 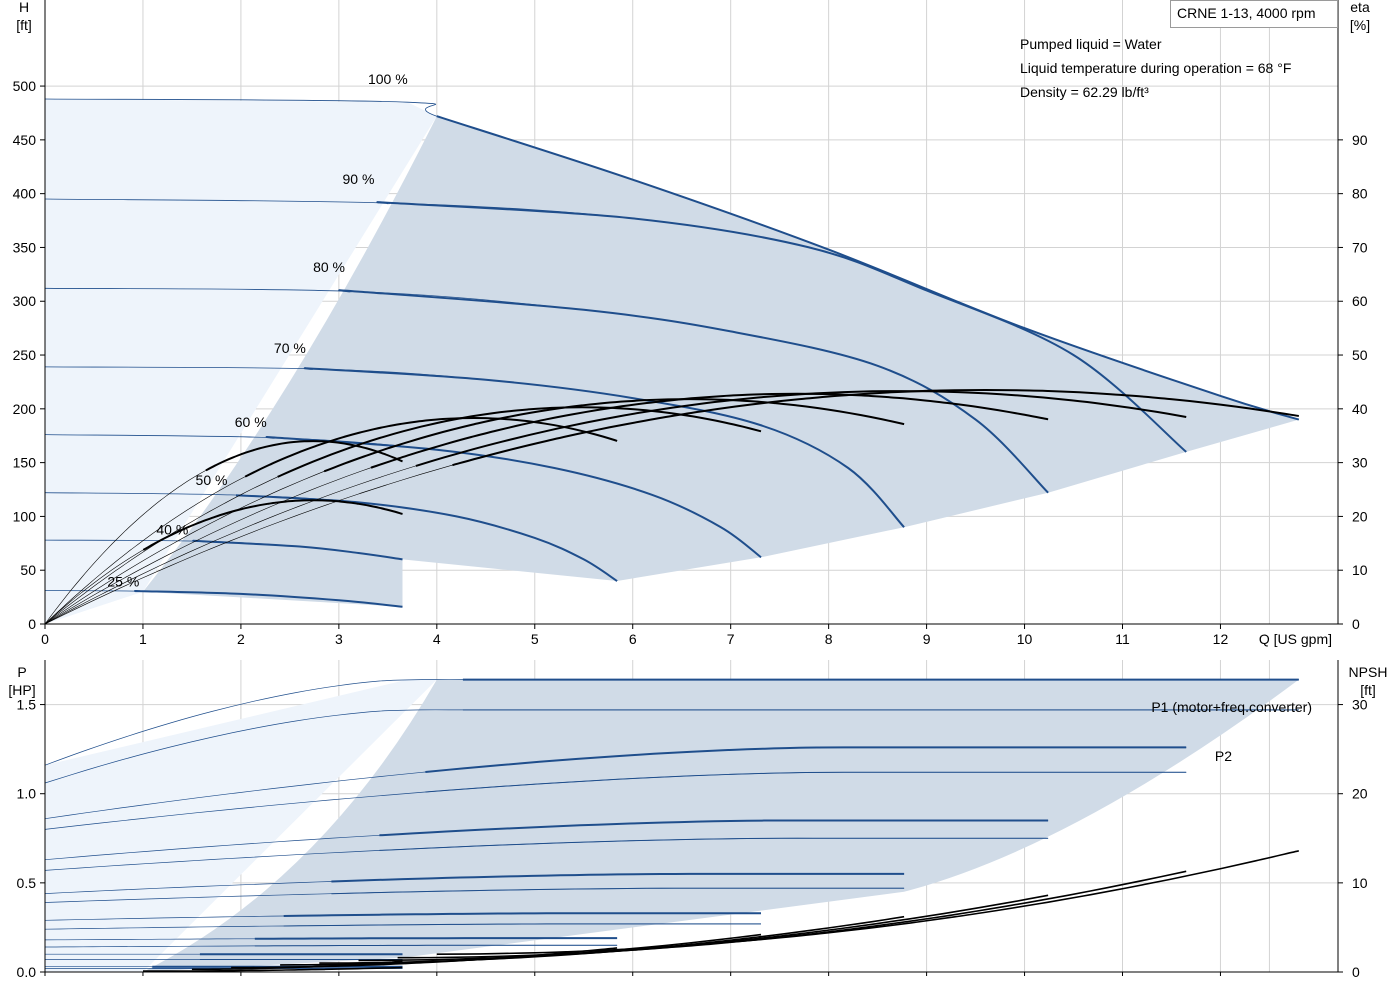 What do you see at coordinates (731, 639) in the screenshot?
I see `x-tick-label: 7` at bounding box center [731, 639].